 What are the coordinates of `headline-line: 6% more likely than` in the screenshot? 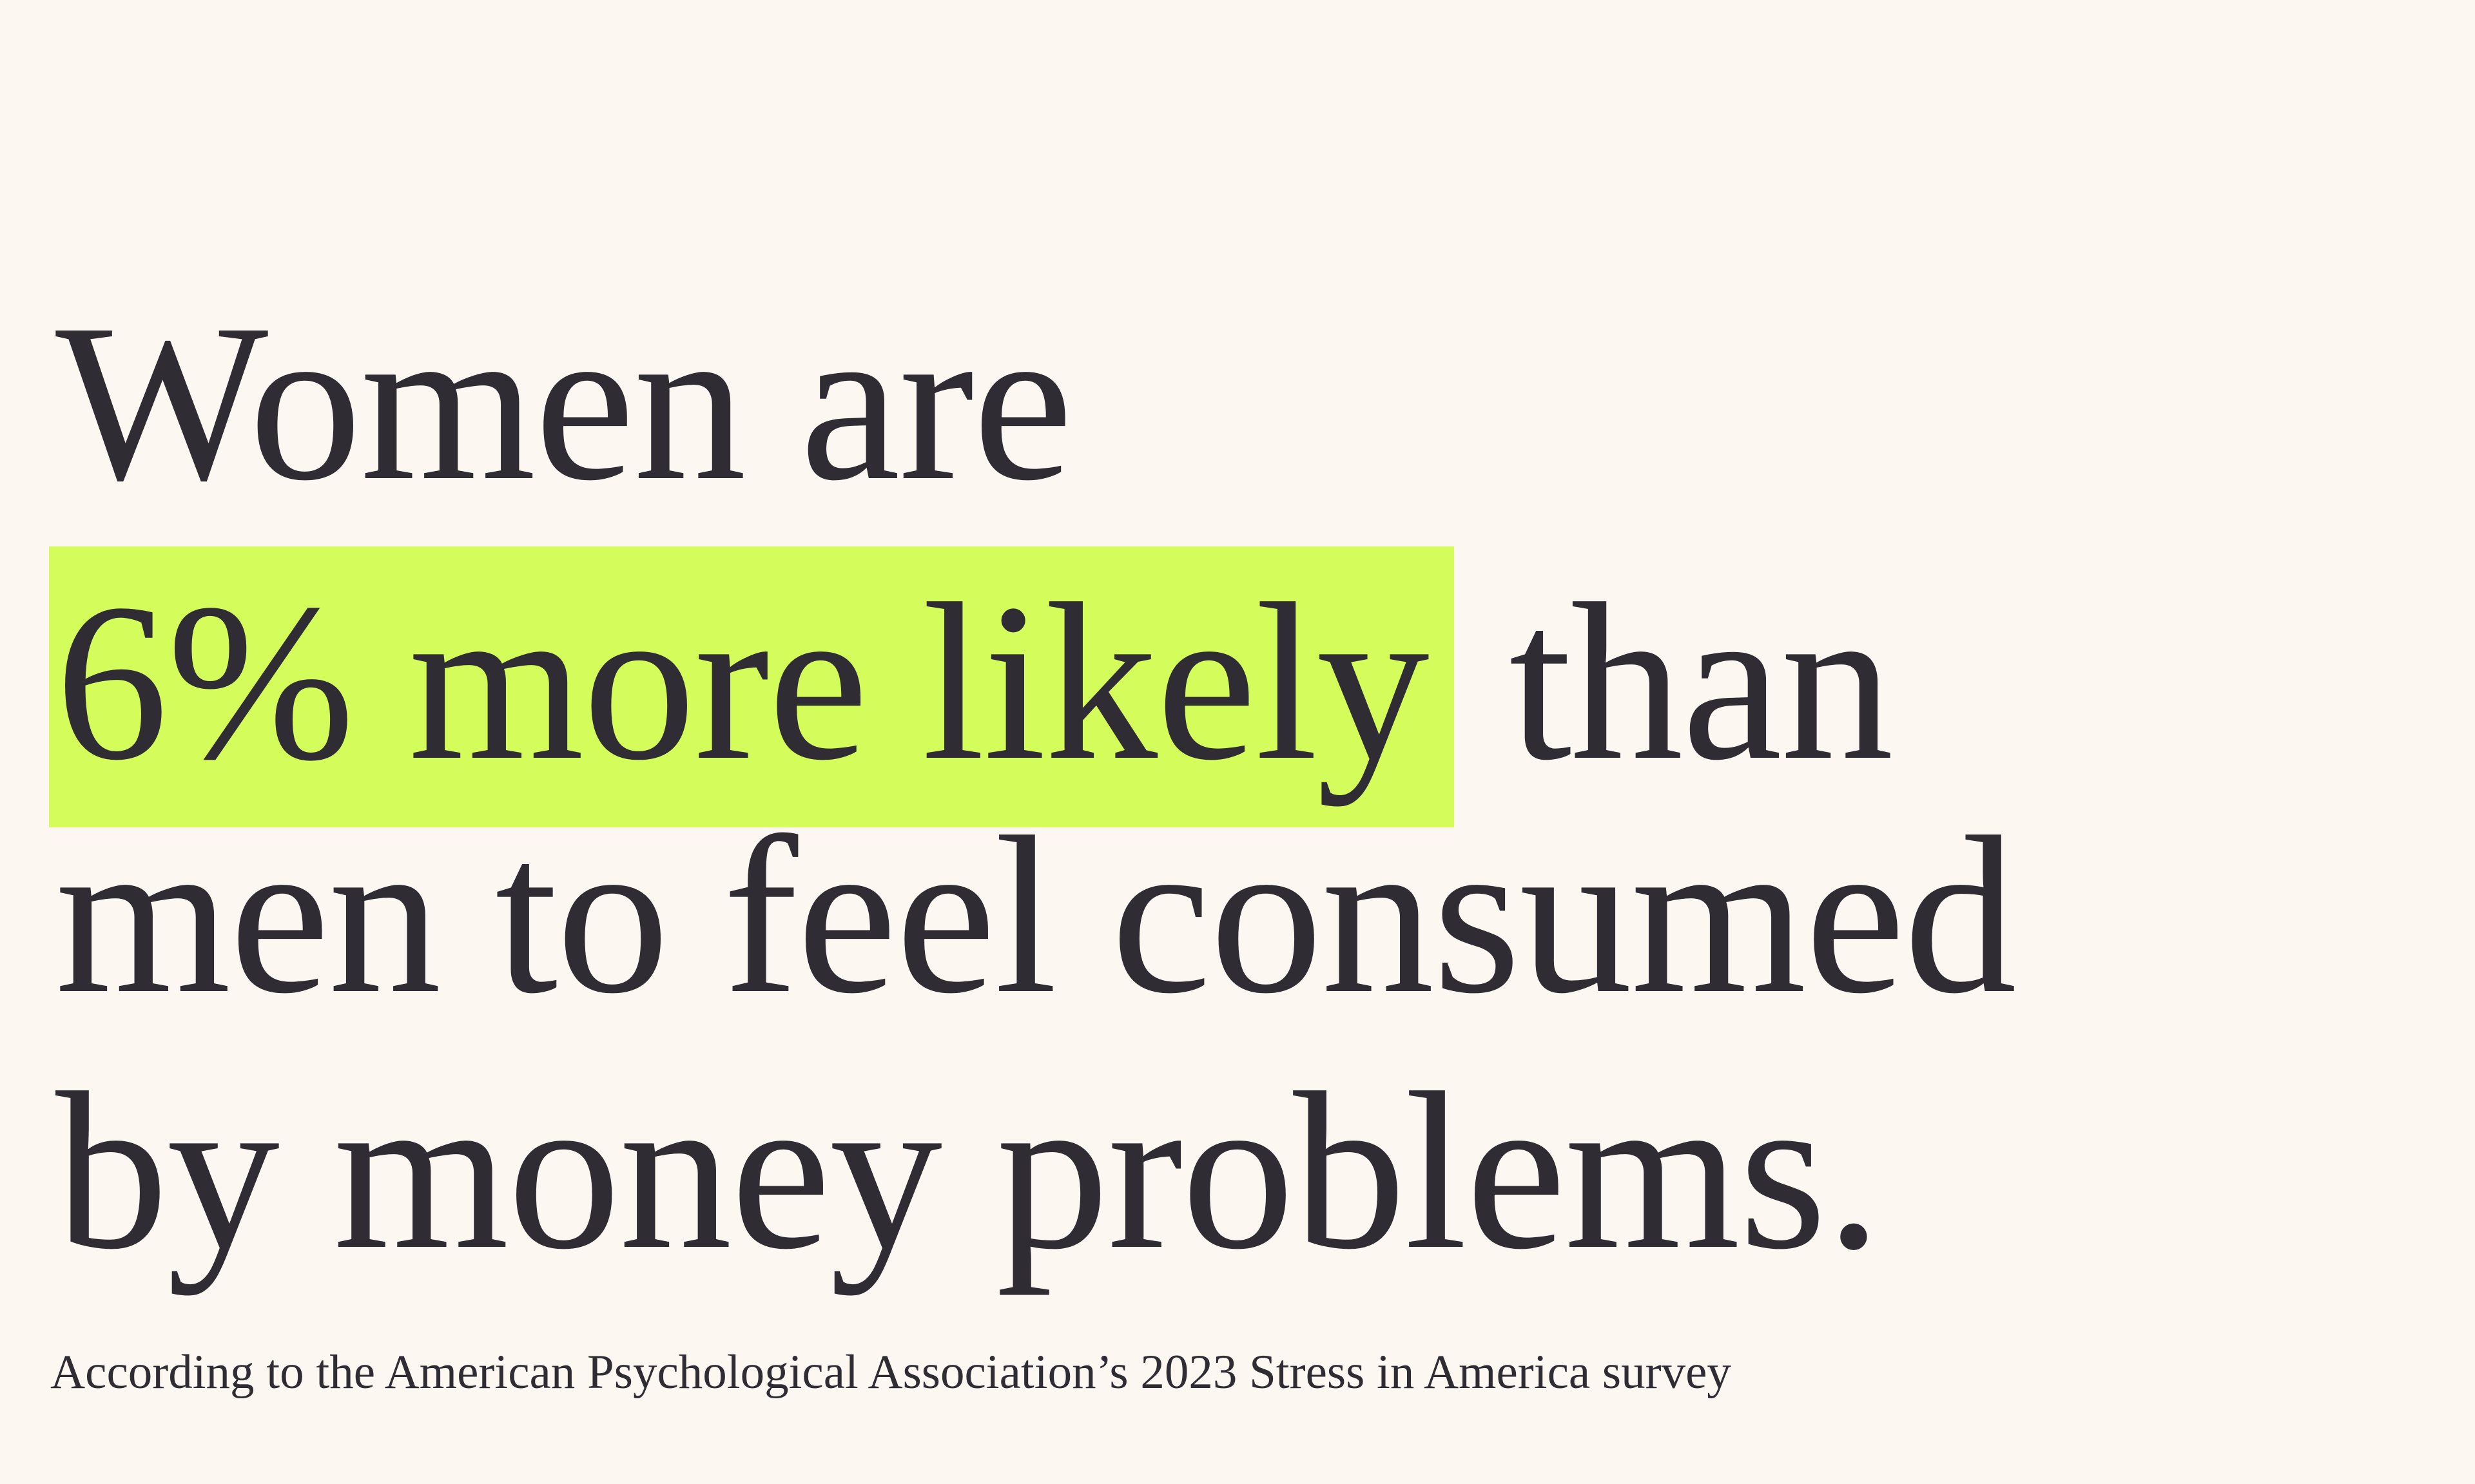 It's located at (971, 686).